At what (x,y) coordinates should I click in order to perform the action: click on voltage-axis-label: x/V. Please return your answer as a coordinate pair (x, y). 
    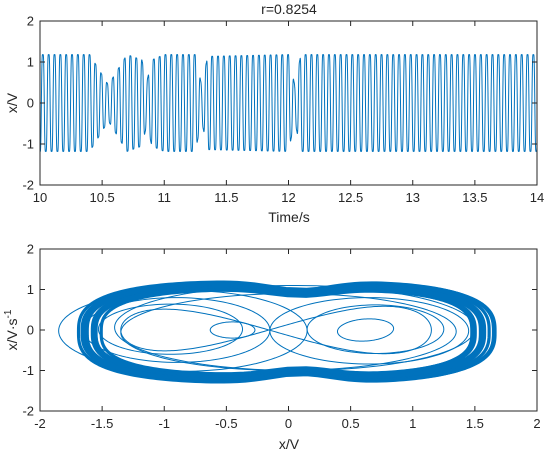
    Looking at the image, I should click on (12, 102).